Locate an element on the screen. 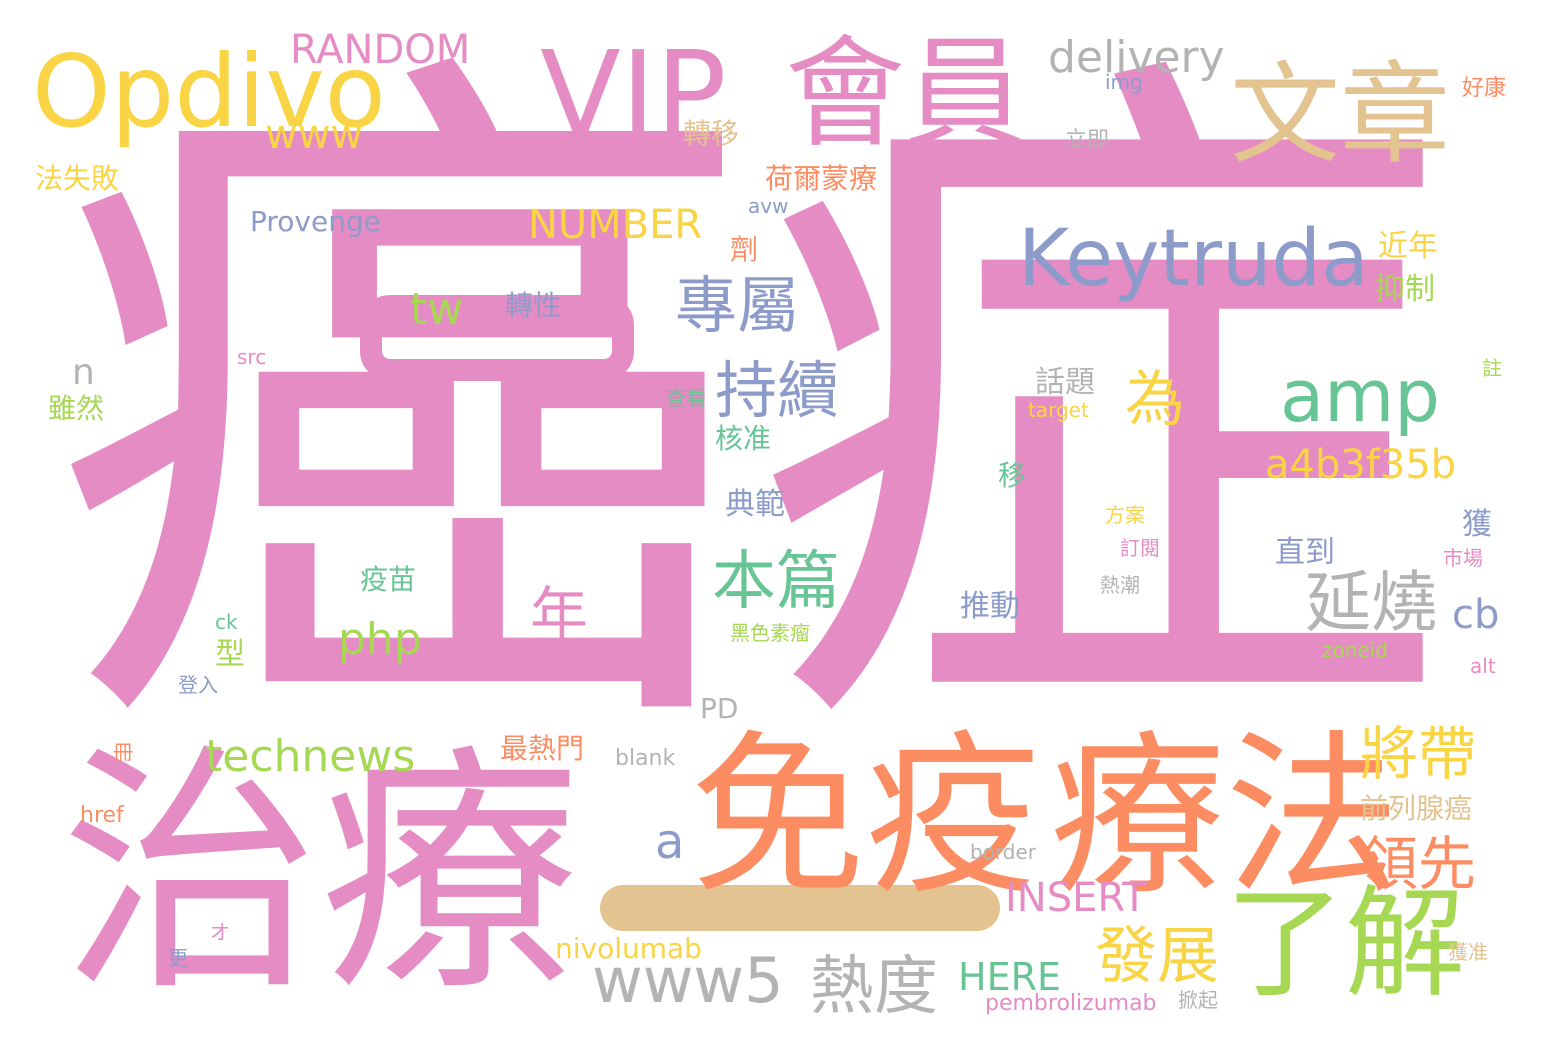 The width and height of the screenshot is (1548, 1052). word: a is located at coordinates (670, 842).